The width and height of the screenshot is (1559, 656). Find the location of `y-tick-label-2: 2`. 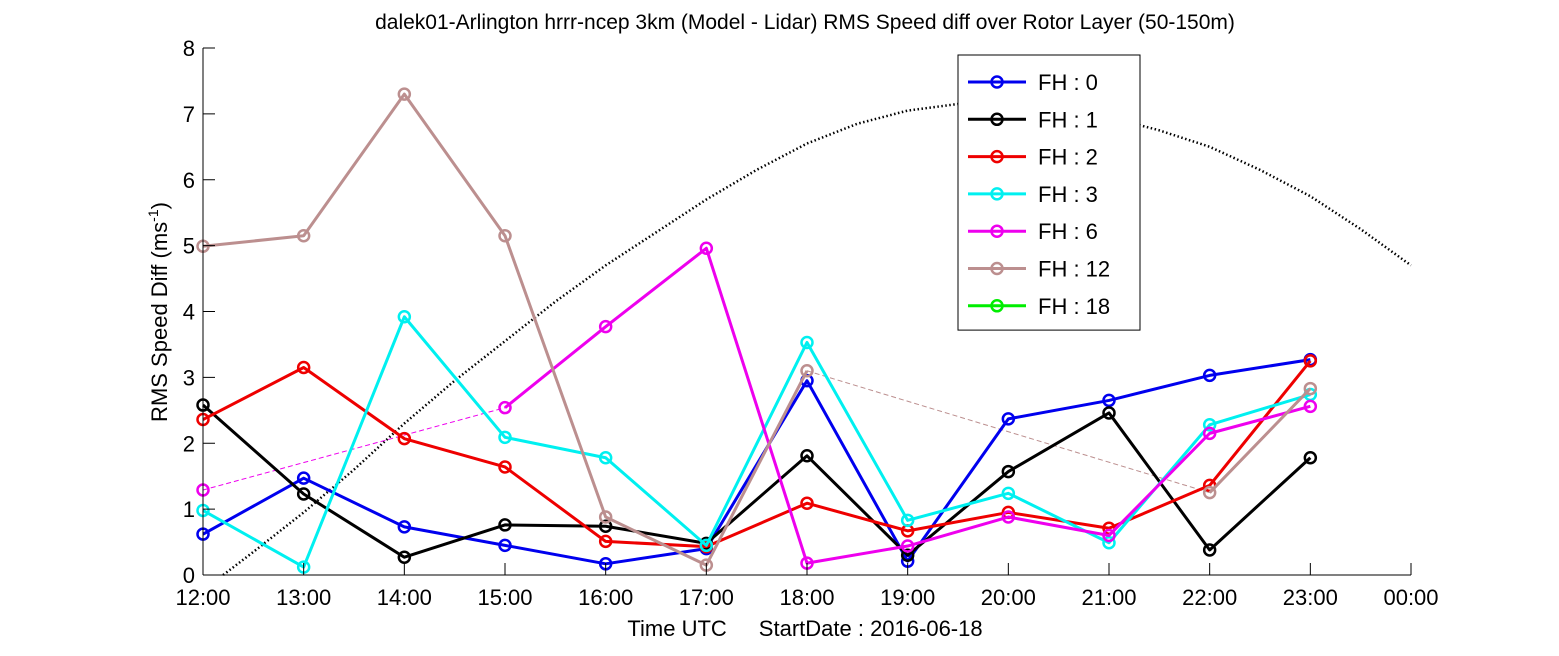

y-tick-label-2: 2 is located at coordinates (189, 443).